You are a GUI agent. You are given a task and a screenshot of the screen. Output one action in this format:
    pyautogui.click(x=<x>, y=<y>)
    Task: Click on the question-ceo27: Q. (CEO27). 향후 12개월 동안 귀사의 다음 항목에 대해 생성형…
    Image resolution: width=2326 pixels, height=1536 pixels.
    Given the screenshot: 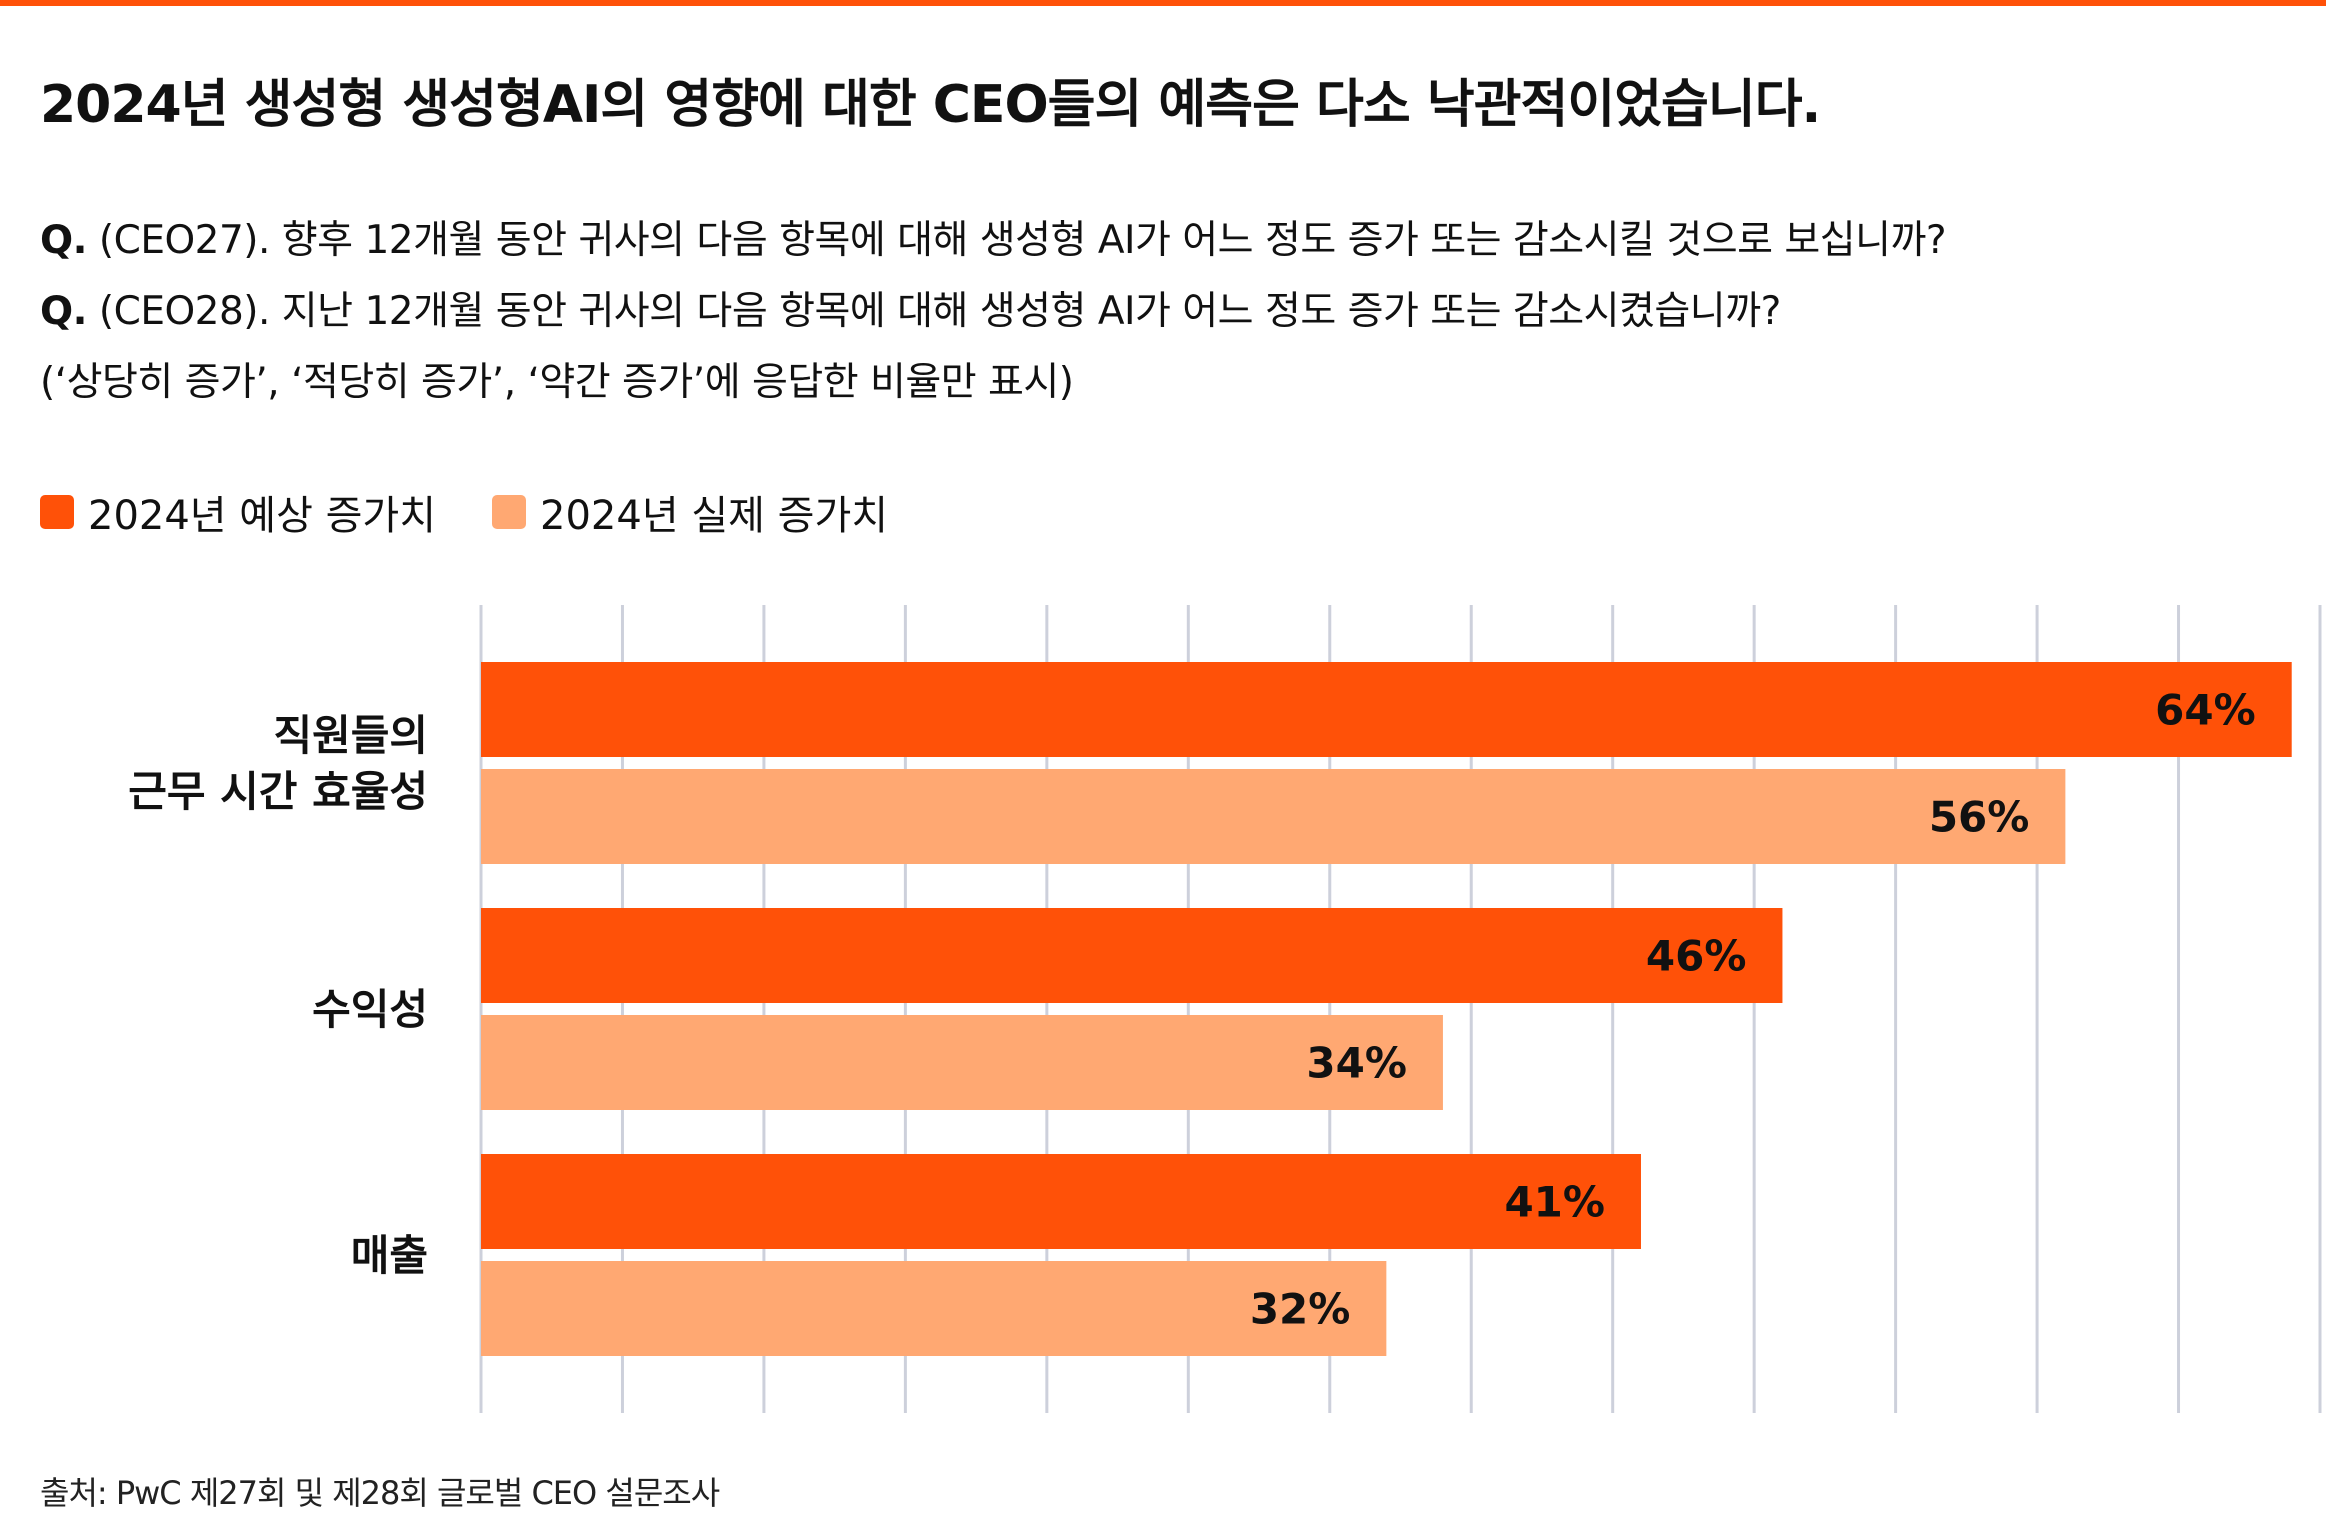 What is the action you would take?
    pyautogui.click(x=993, y=240)
    